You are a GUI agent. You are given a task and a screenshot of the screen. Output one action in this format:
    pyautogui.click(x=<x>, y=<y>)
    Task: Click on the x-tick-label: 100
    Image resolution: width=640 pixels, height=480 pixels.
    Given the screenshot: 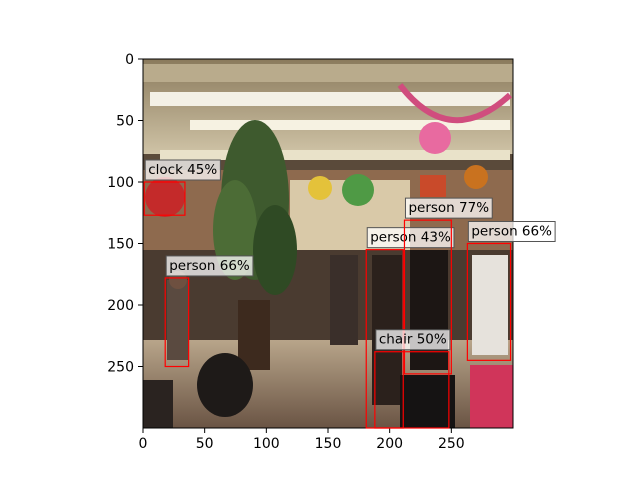 What is the action you would take?
    pyautogui.click(x=266, y=444)
    